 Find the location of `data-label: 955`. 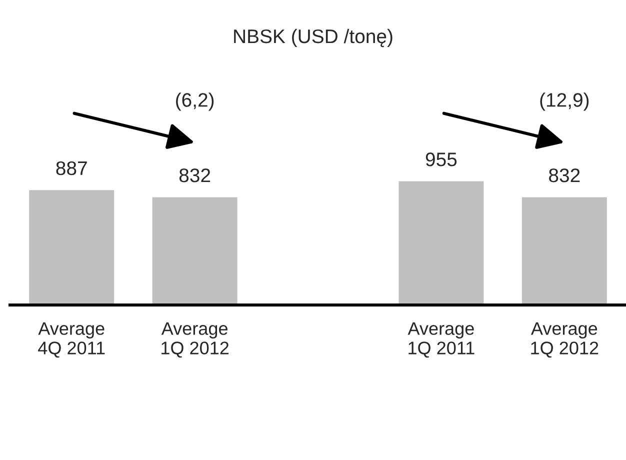

data-label: 955 is located at coordinates (441, 159).